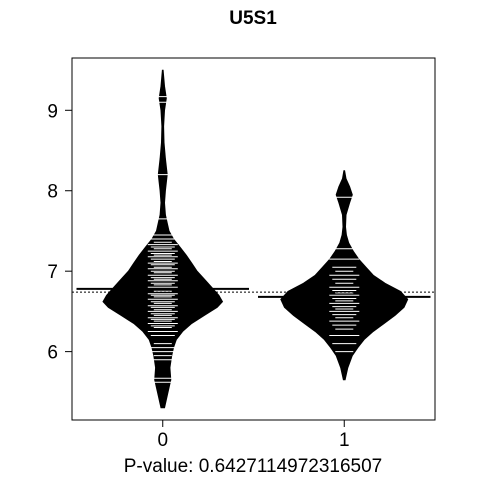 The image size is (480, 480). I want to click on chart-title: U5S1, so click(253, 18).